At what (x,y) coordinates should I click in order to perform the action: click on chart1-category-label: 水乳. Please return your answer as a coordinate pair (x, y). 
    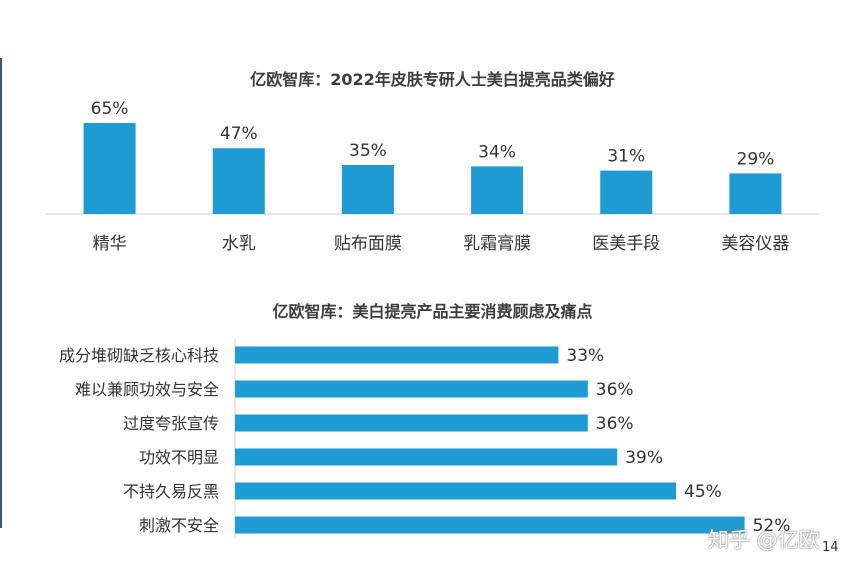
    Looking at the image, I should click on (239, 244).